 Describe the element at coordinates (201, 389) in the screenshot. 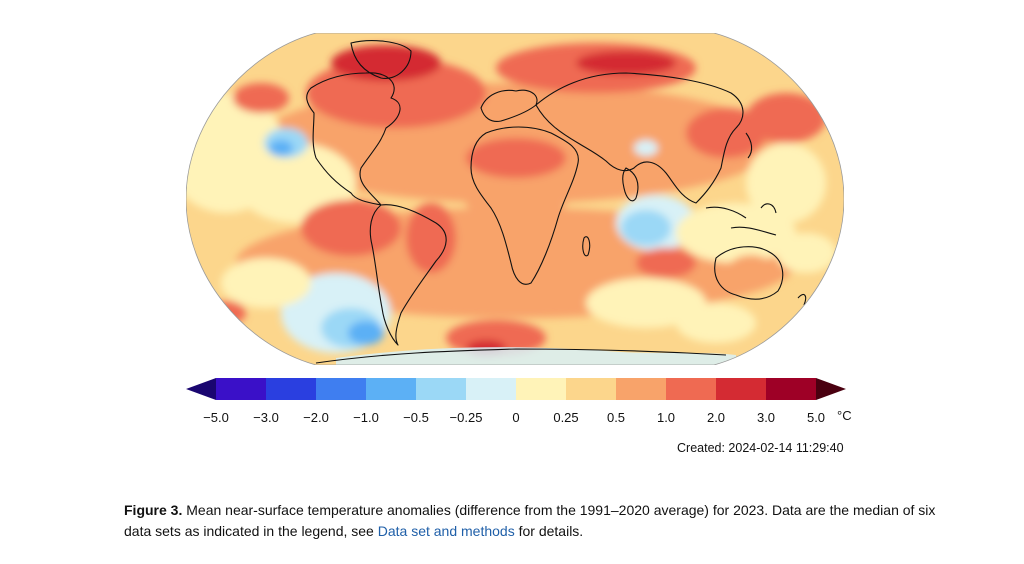

I see `legend-tip-left` at that location.